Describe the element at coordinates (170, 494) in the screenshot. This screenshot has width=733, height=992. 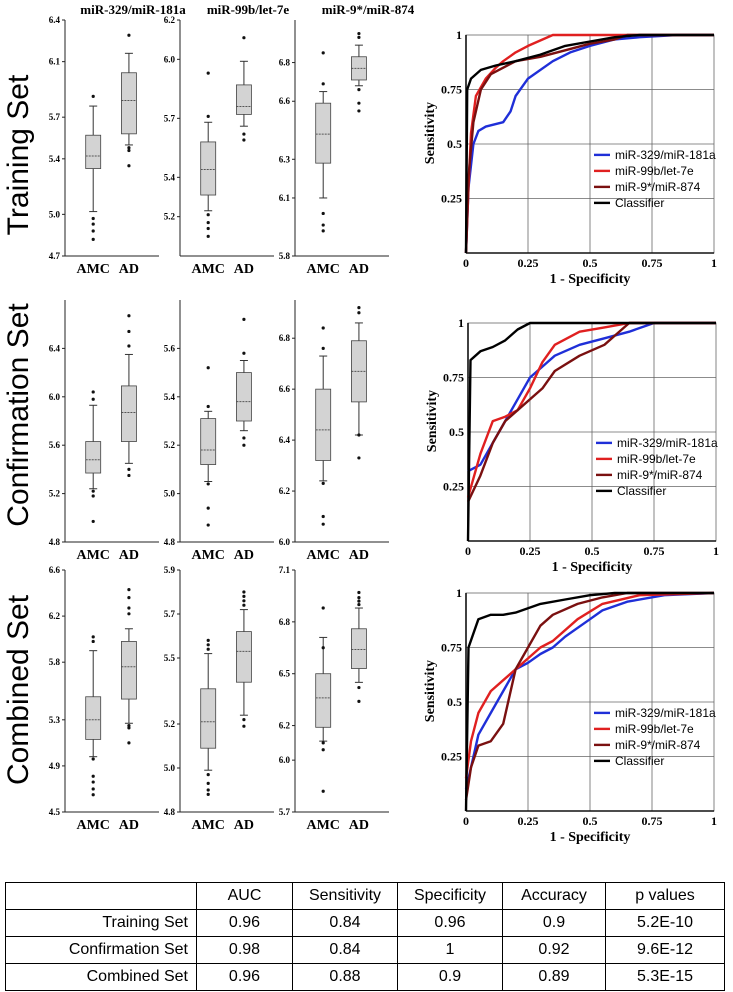
I see `boxplot-tick-label: 5.0` at that location.